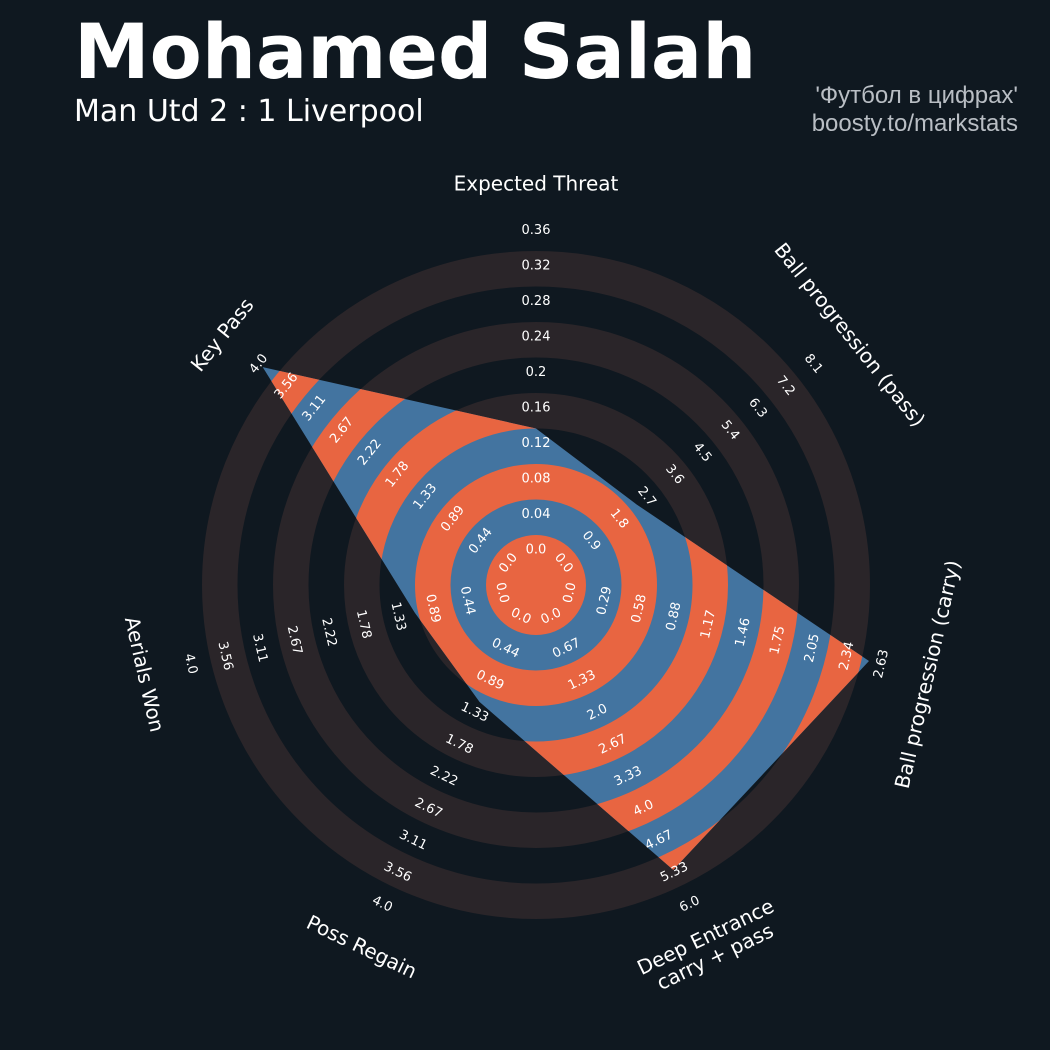 This screenshot has width=1050, height=1050. I want to click on match-subtitle: Man Utd 2 : 1 Liverpool, so click(249, 111).